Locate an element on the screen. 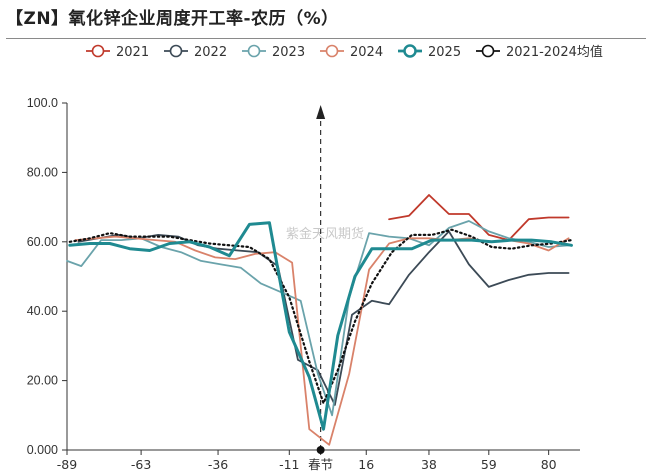  y-tick-label: 60.00 is located at coordinates (42, 242).